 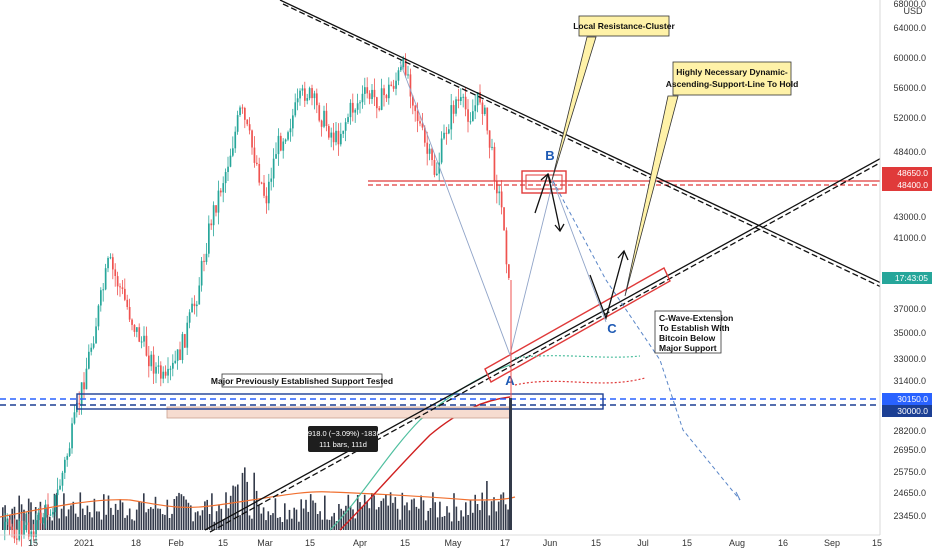 I want to click on resistance-callout-pointer, so click(x=574, y=108).